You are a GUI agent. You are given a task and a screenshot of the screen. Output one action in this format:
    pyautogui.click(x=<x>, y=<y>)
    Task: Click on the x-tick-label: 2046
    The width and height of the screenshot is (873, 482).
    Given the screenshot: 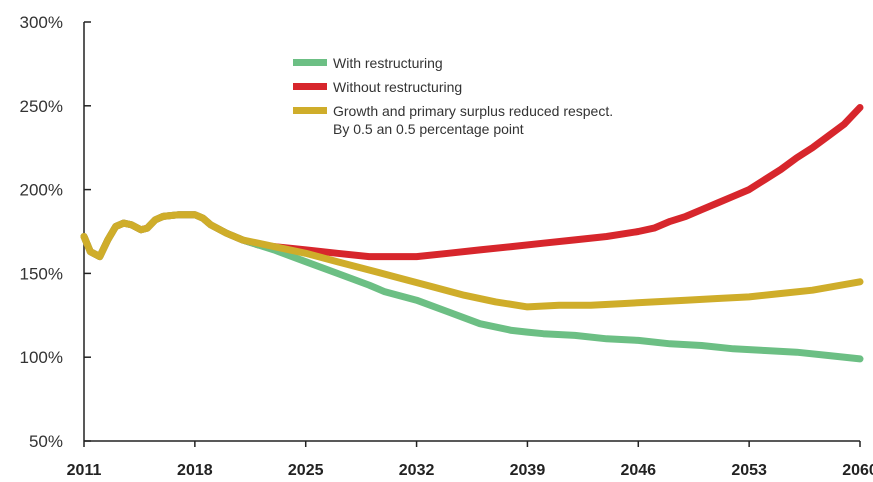 What is the action you would take?
    pyautogui.click(x=638, y=470)
    